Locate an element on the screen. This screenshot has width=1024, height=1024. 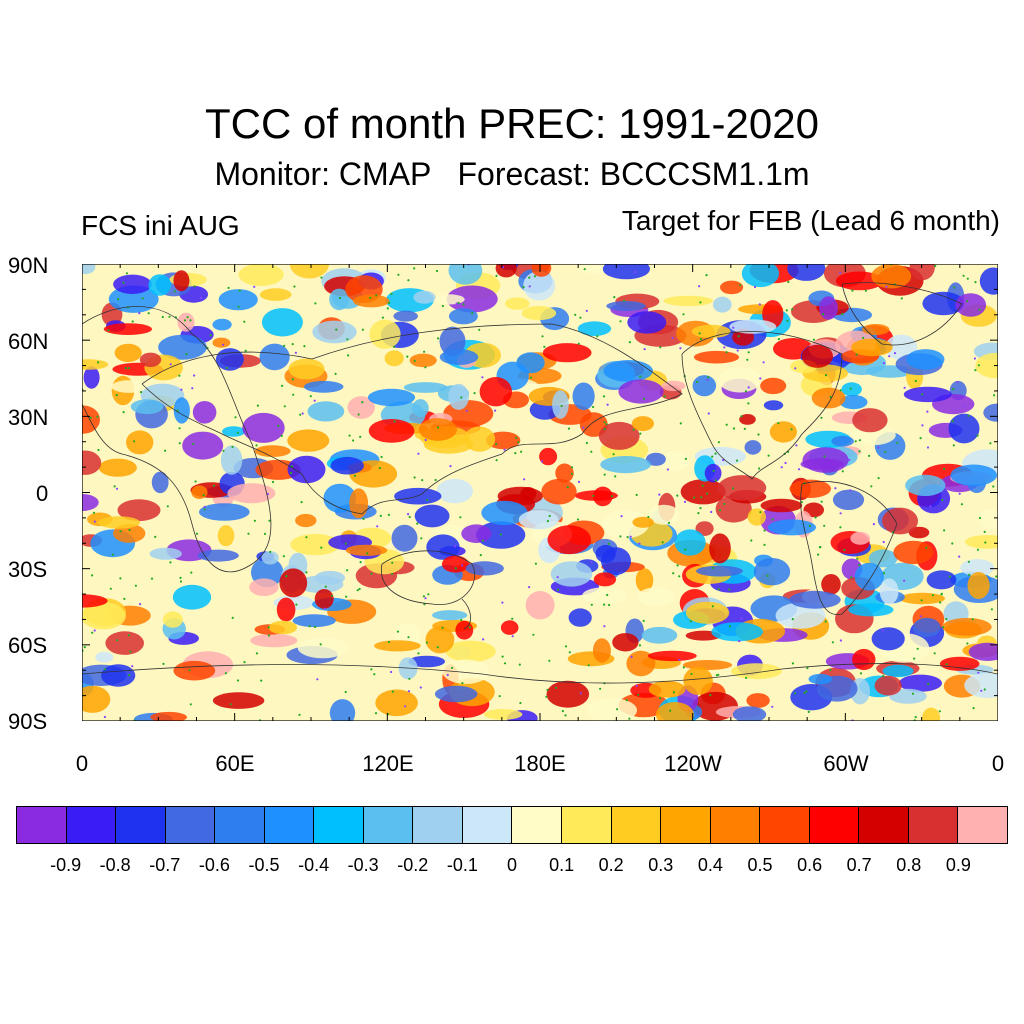
colorbar-label: 0.6 is located at coordinates (810, 865).